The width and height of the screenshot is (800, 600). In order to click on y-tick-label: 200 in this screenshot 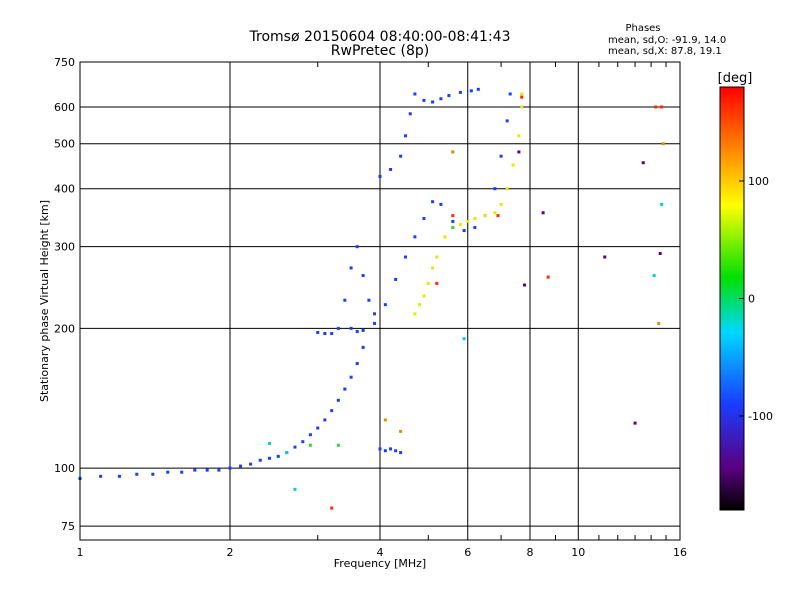, I will do `click(64, 328)`.